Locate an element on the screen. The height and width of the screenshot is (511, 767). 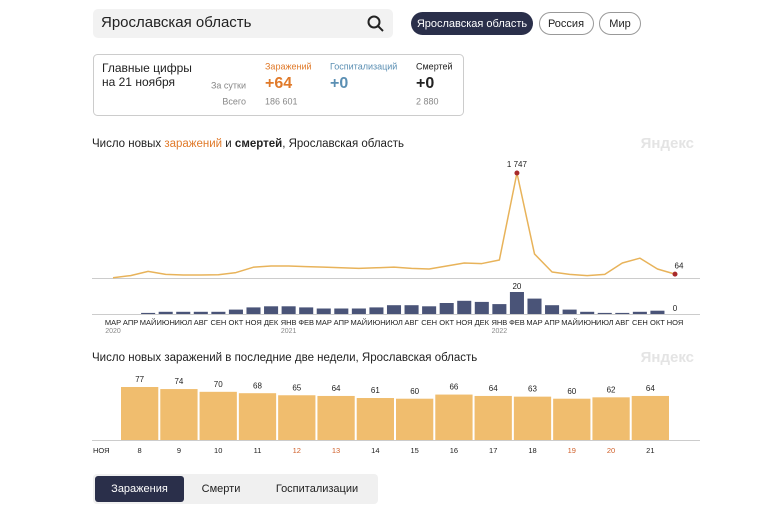
tab-label: Заражения is located at coordinates (139, 489).